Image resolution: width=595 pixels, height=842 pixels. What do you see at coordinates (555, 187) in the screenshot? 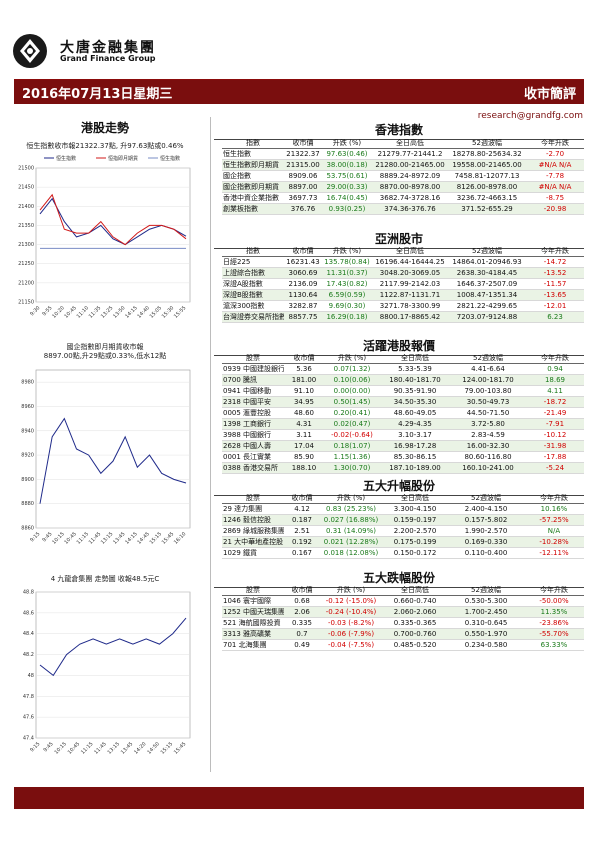
I see `table-cell: #N/A N/A` at bounding box center [555, 187].